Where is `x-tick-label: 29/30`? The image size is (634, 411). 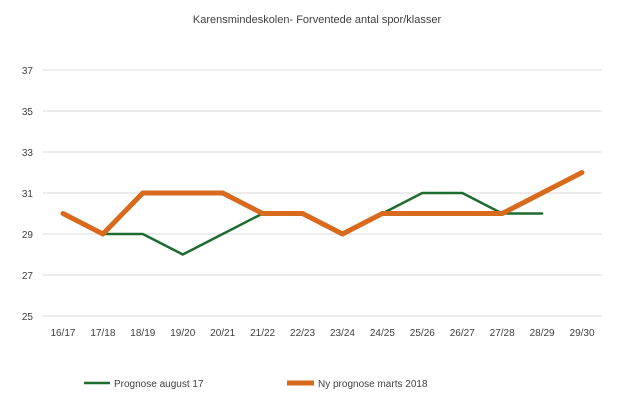
x-tick-label: 29/30 is located at coordinates (582, 333).